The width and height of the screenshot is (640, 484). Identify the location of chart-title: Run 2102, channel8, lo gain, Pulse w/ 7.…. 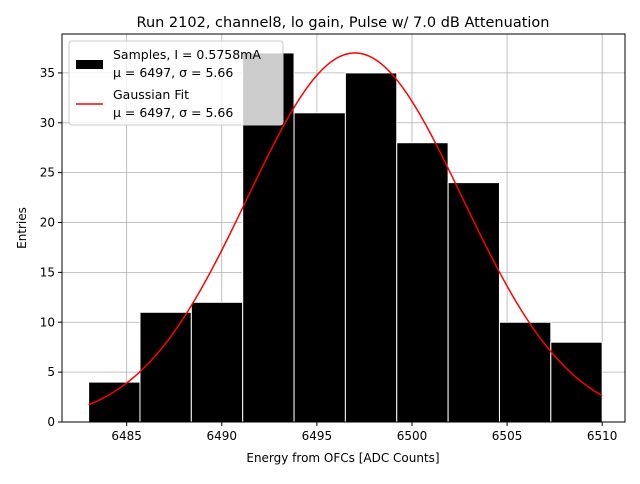
(343, 23).